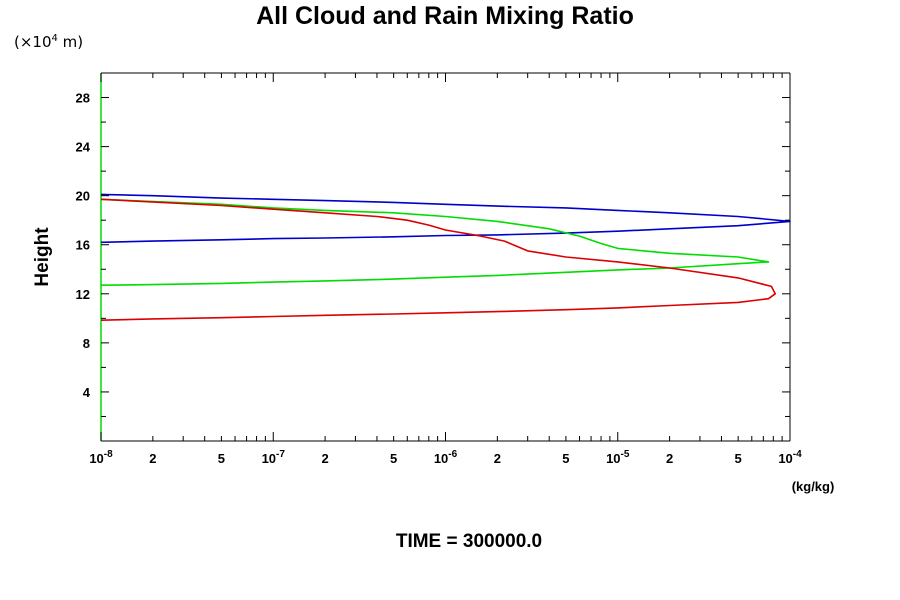 The height and width of the screenshot is (600, 900). Describe the element at coordinates (70, 42) in the screenshot. I see `unit-suffix: m)` at that location.